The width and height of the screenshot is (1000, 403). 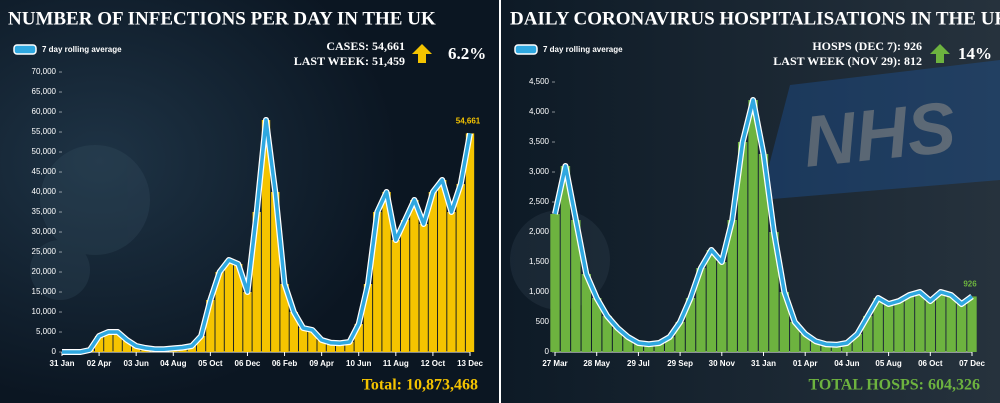 I want to click on value-label: 926, so click(x=970, y=284).